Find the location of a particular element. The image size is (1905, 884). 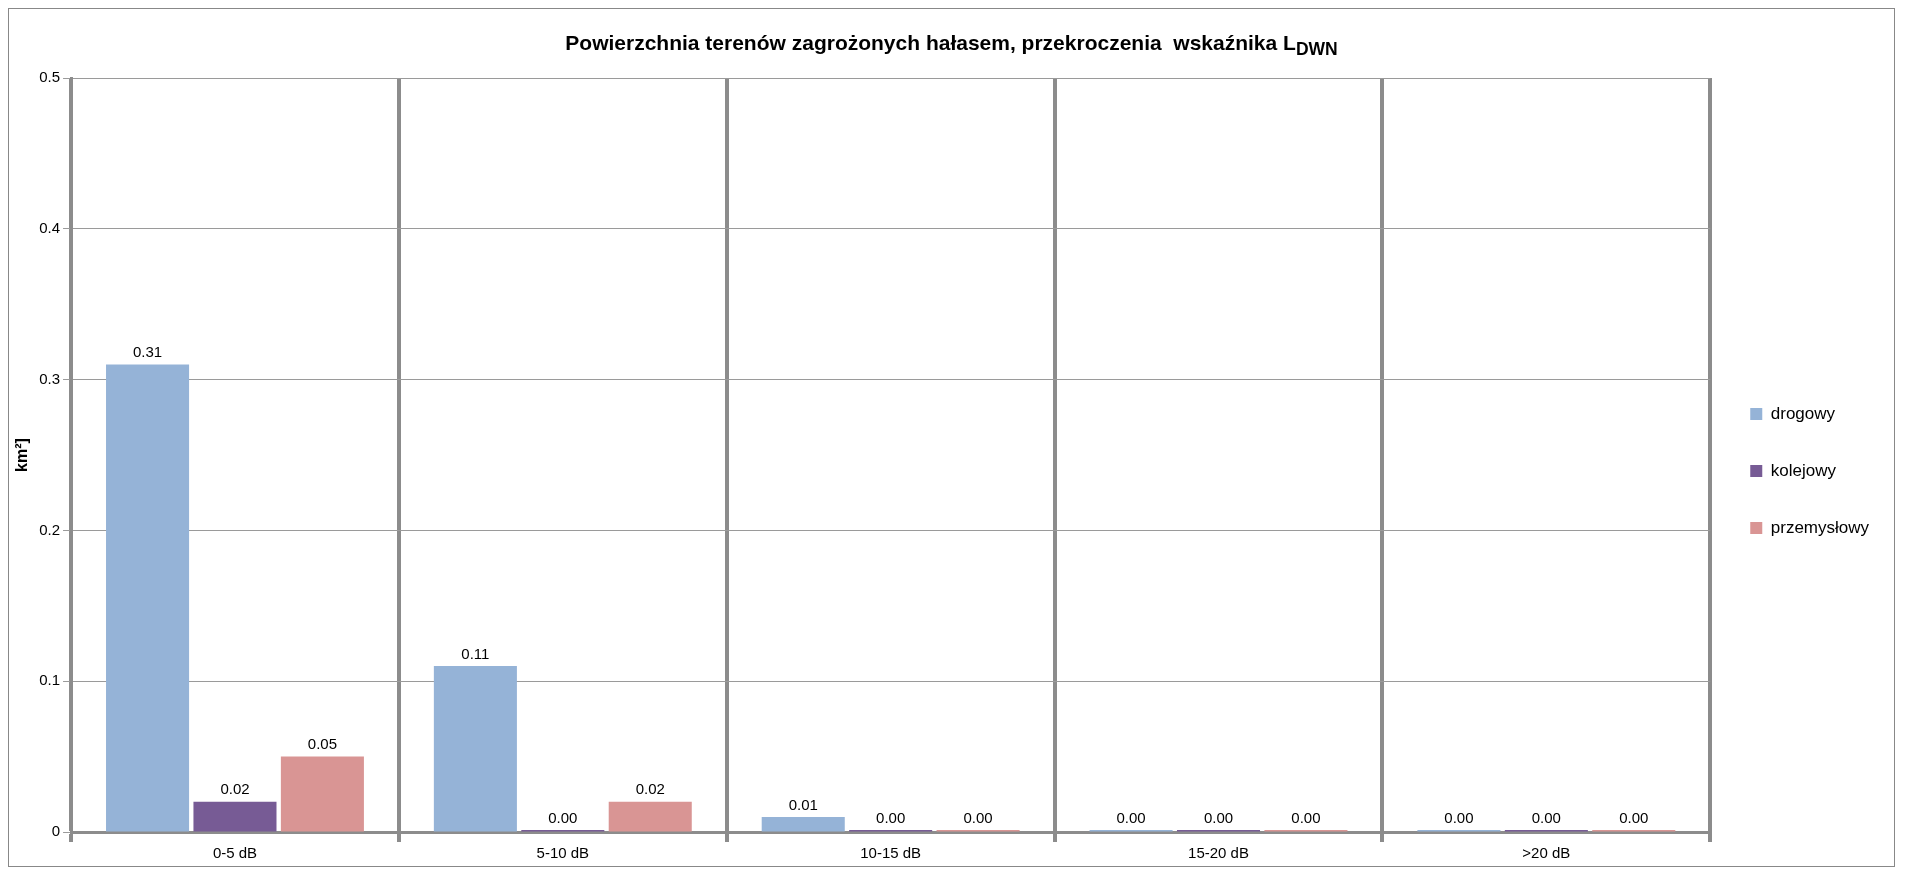

y-axis-title: km²] is located at coordinates (22, 455).